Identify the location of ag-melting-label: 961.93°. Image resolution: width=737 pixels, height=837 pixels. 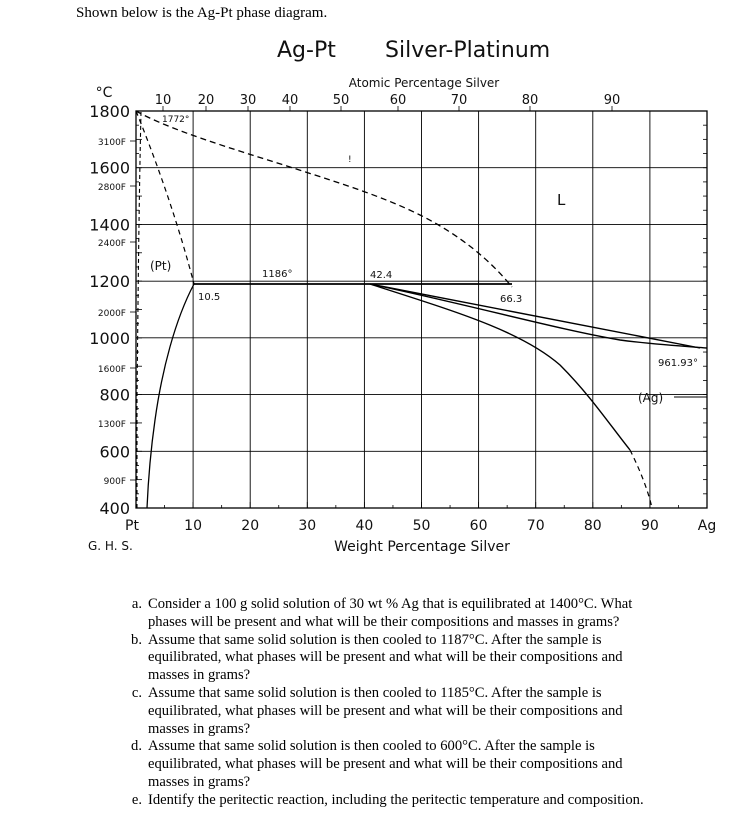
(678, 363).